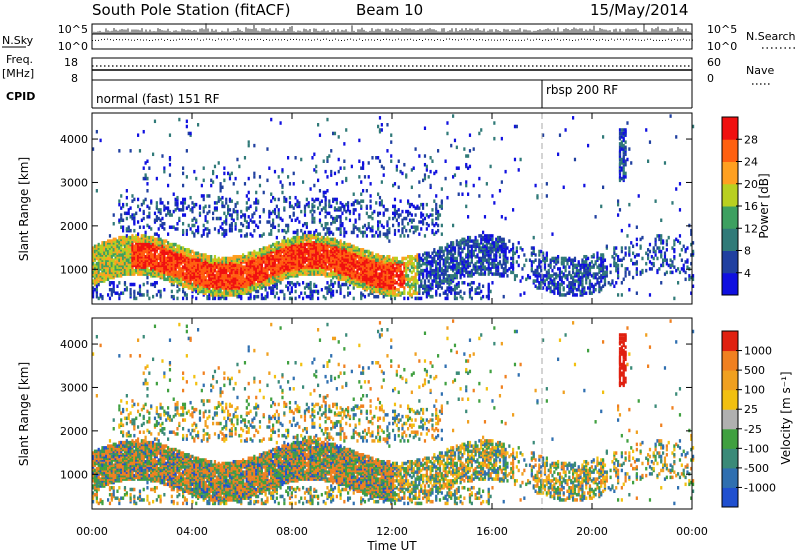 This screenshot has height=554, width=800. I want to click on colorbar-tick: -100, so click(756, 448).